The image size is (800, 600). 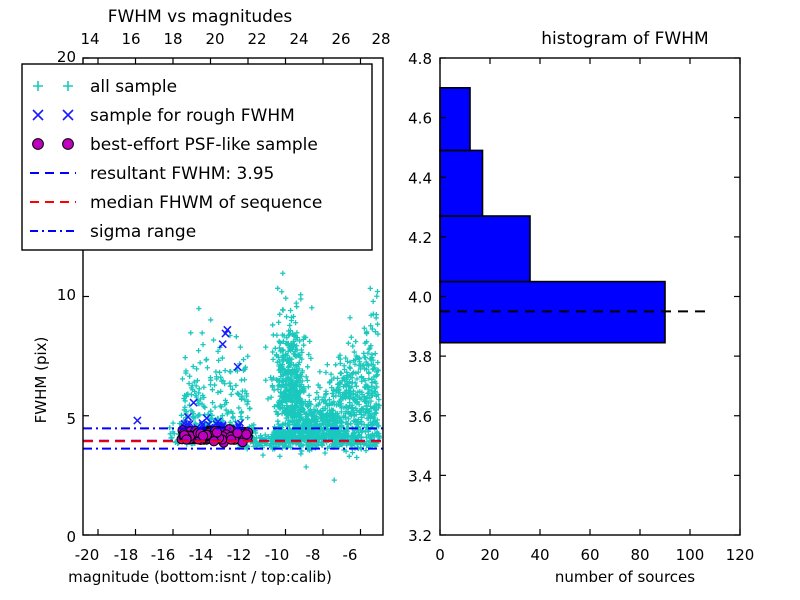 I want to click on legend-label: sample for rough FWHM, so click(x=192, y=116).